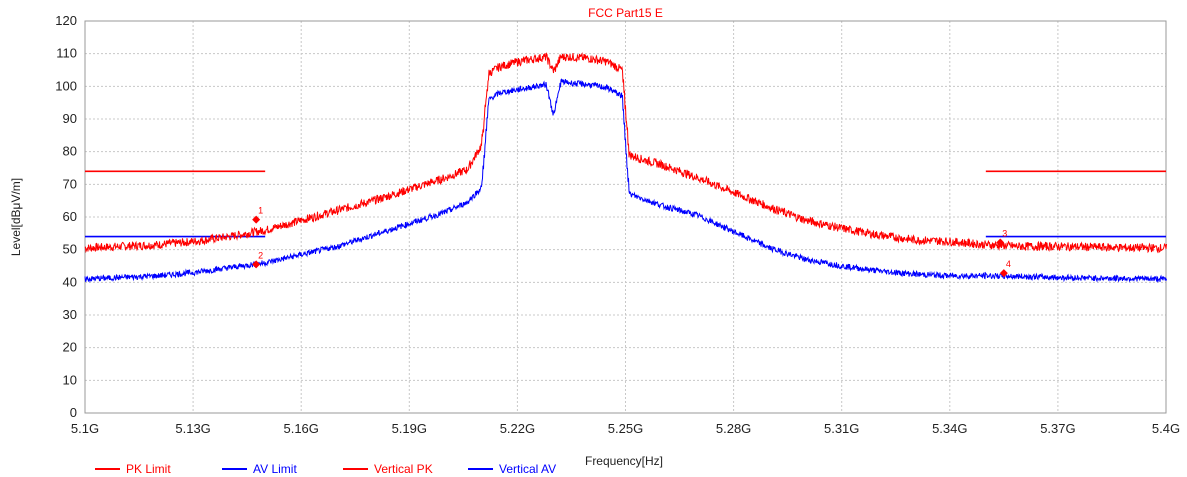 This screenshot has width=1187, height=477. I want to click on x-tick-label: 5.37G, so click(1057, 428).